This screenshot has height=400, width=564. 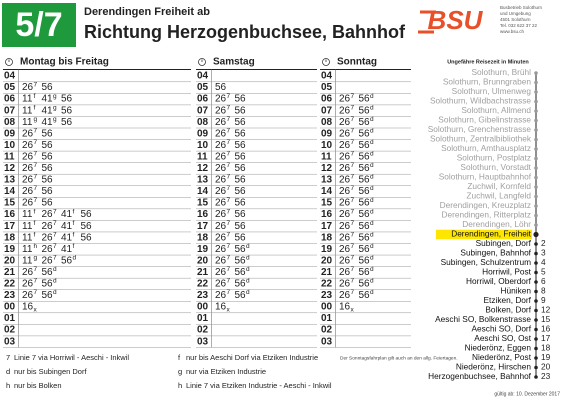 I want to click on hour: 02, so click(x=203, y=330).